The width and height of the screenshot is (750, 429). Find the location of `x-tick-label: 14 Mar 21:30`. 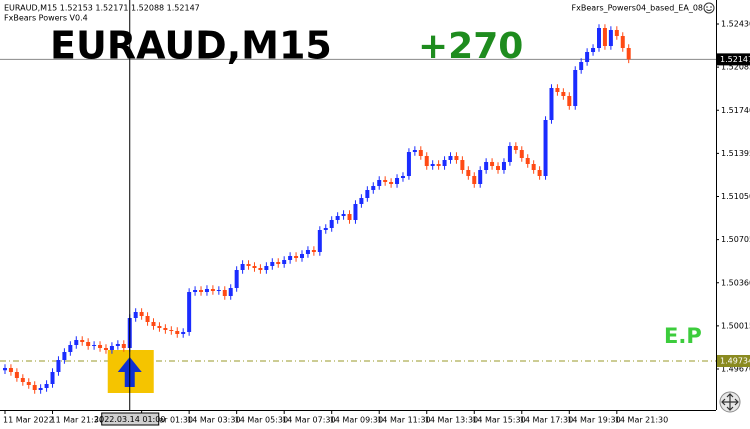

x-tick-label: 14 Mar 21:30 is located at coordinates (641, 420).